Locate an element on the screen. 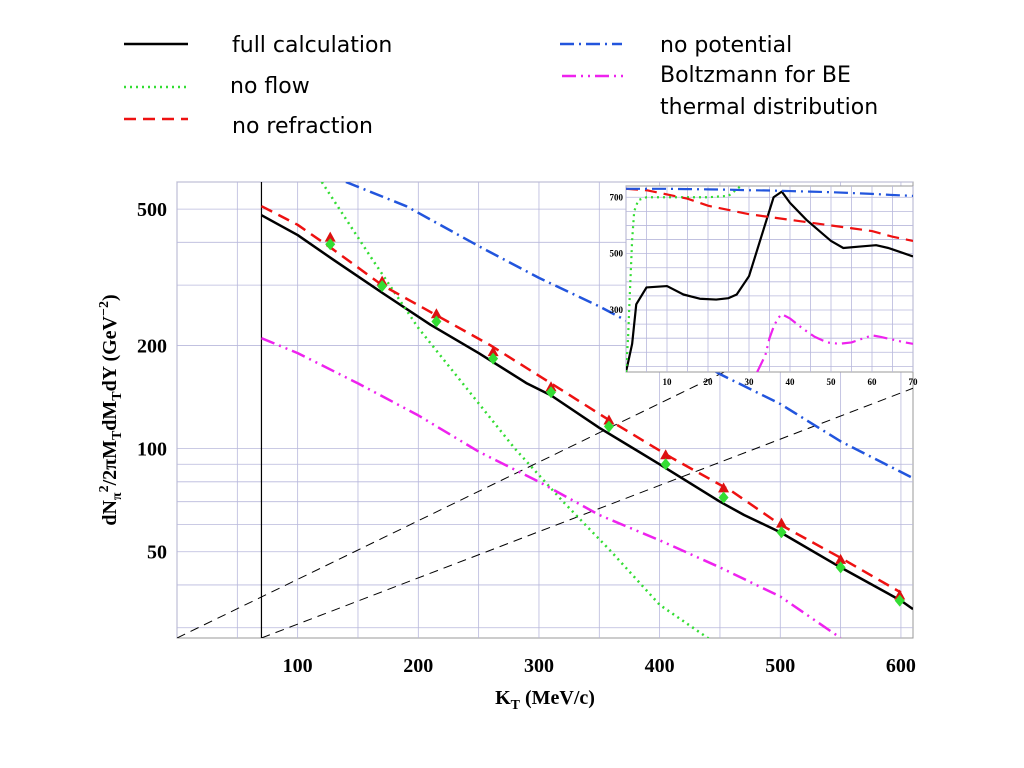 Image resolution: width=1024 pixels, height=768 pixels. inset-x-tick-label: 30 is located at coordinates (750, 382).